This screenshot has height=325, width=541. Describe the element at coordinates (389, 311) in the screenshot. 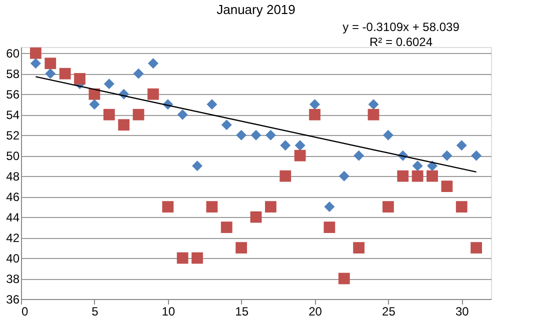

I see `x-tick-label: 25` at that location.